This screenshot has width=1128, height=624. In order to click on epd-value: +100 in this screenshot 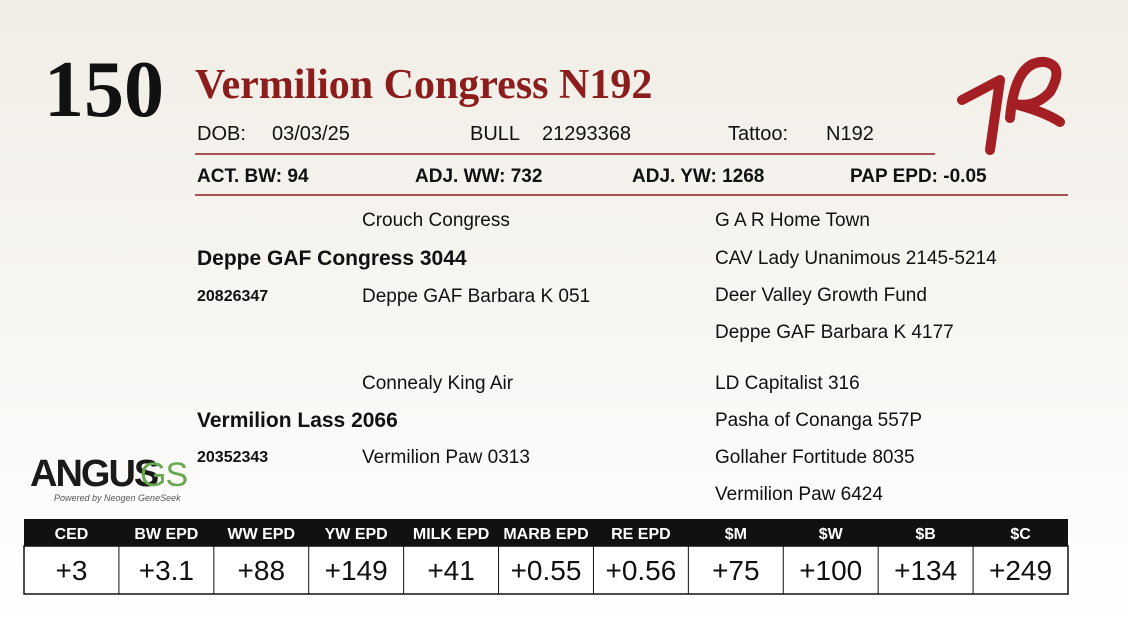, I will do `click(830, 570)`.